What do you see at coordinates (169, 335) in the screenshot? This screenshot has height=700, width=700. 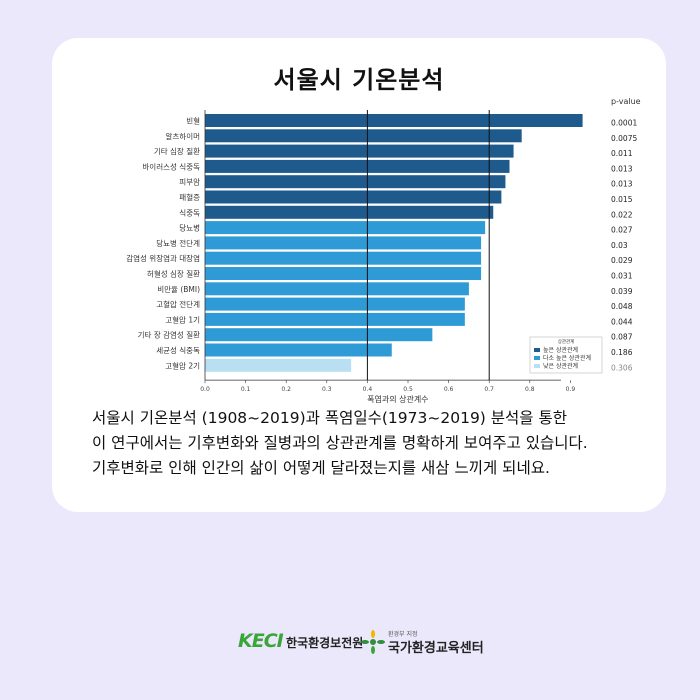 I see `category-label-15: 기타 장 감염성 질환` at bounding box center [169, 335].